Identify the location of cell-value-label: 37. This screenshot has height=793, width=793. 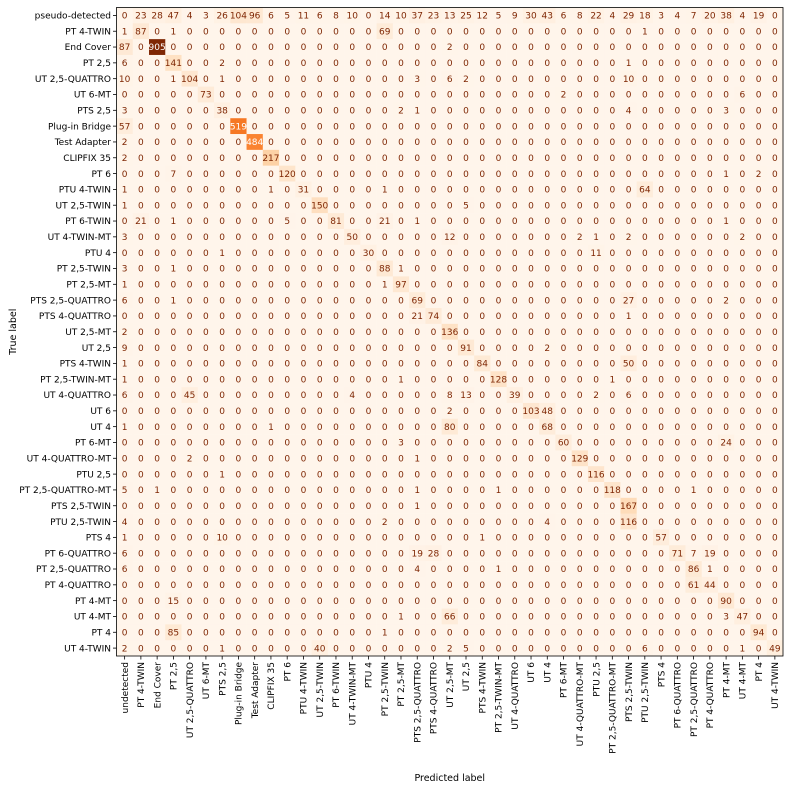
(417, 17).